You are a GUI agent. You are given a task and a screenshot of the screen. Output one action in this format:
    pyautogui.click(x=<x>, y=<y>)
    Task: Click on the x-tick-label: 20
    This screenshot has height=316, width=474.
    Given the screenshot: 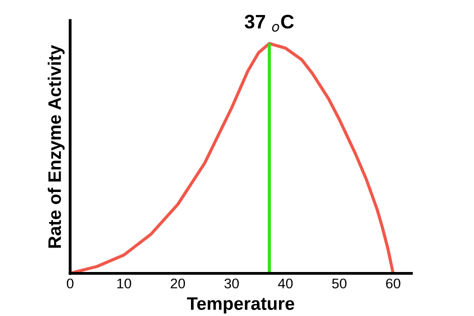 What is the action you would take?
    pyautogui.click(x=177, y=283)
    